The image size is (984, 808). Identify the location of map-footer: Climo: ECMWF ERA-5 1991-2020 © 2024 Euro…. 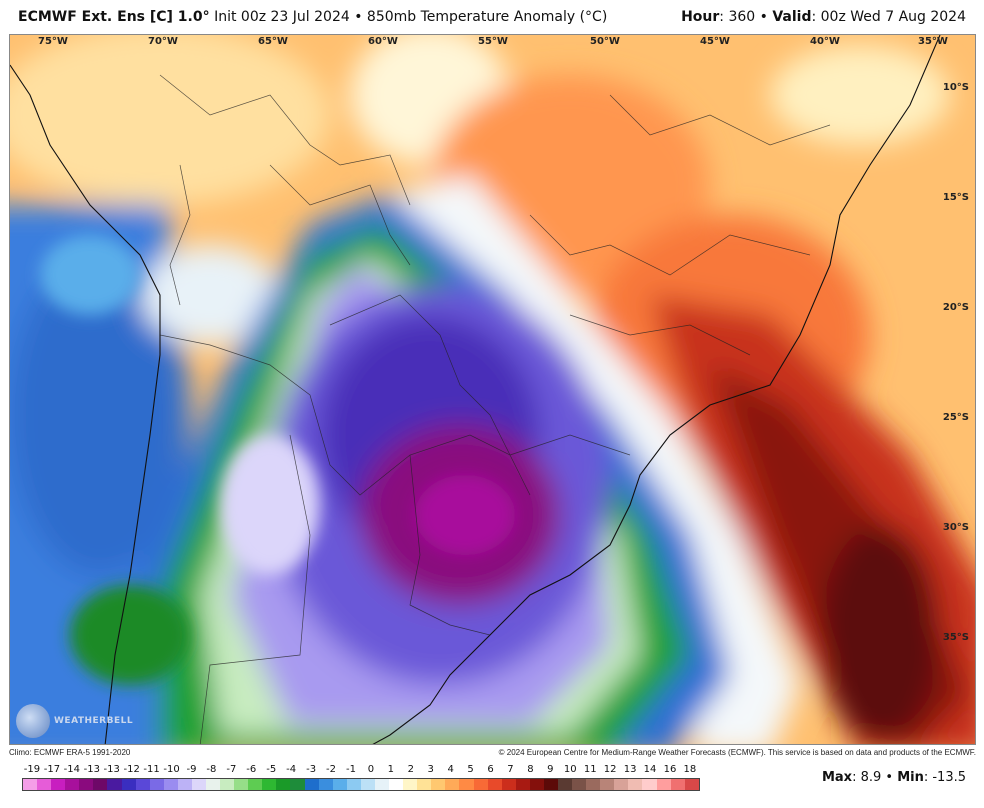
(492, 752).